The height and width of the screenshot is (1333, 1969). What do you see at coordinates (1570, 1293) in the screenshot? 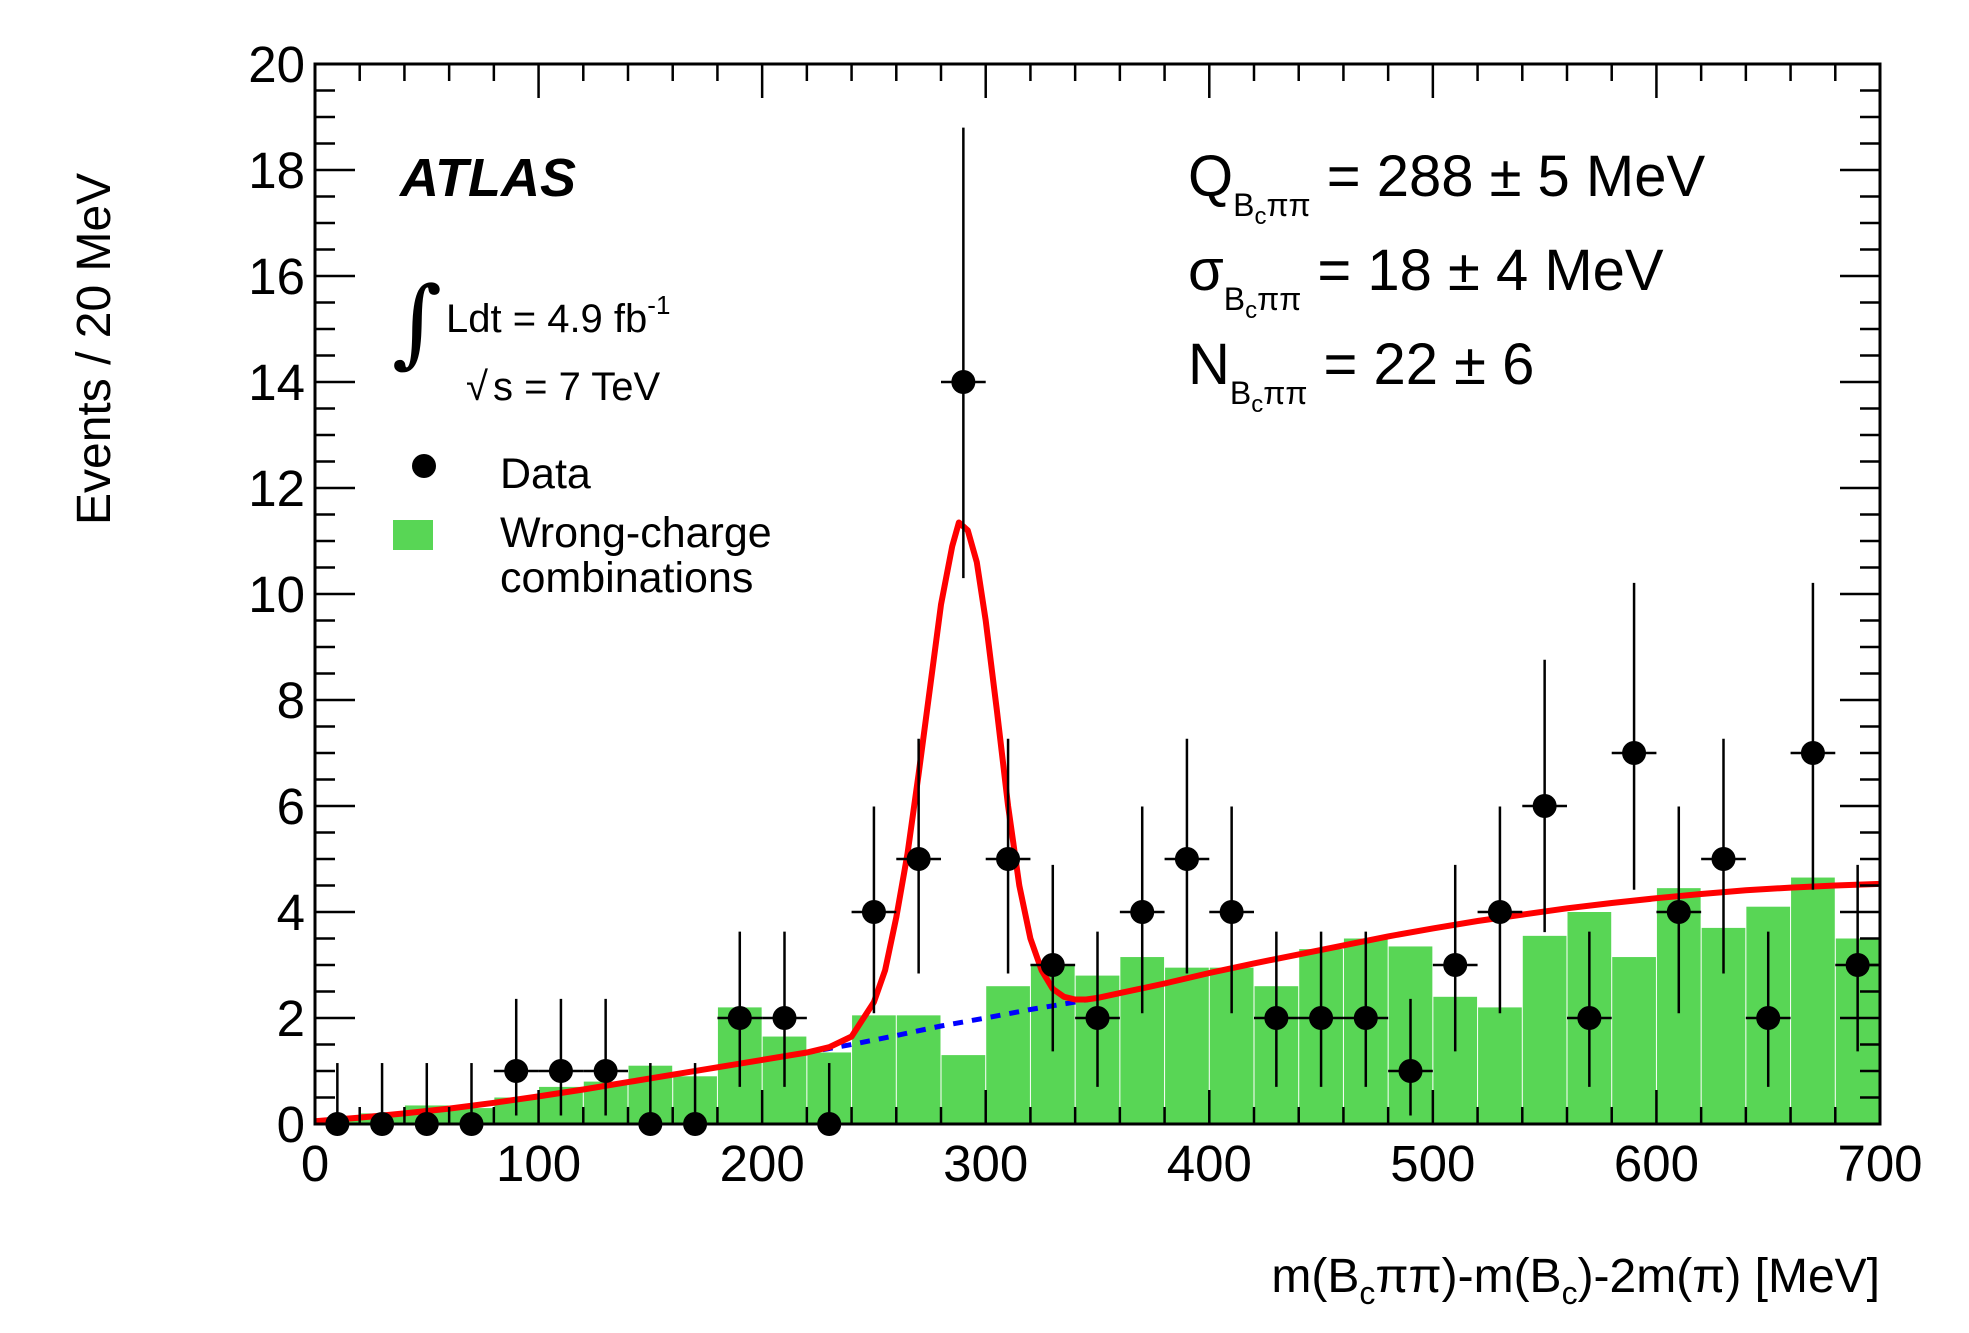
I see `x-axis-title-d: c` at bounding box center [1570, 1293].